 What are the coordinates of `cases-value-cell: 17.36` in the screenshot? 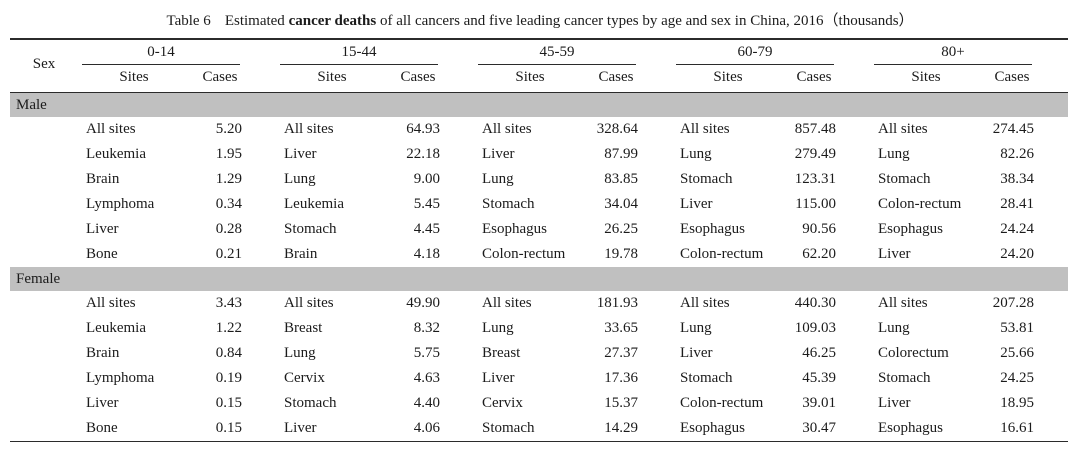 It's located at (621, 378).